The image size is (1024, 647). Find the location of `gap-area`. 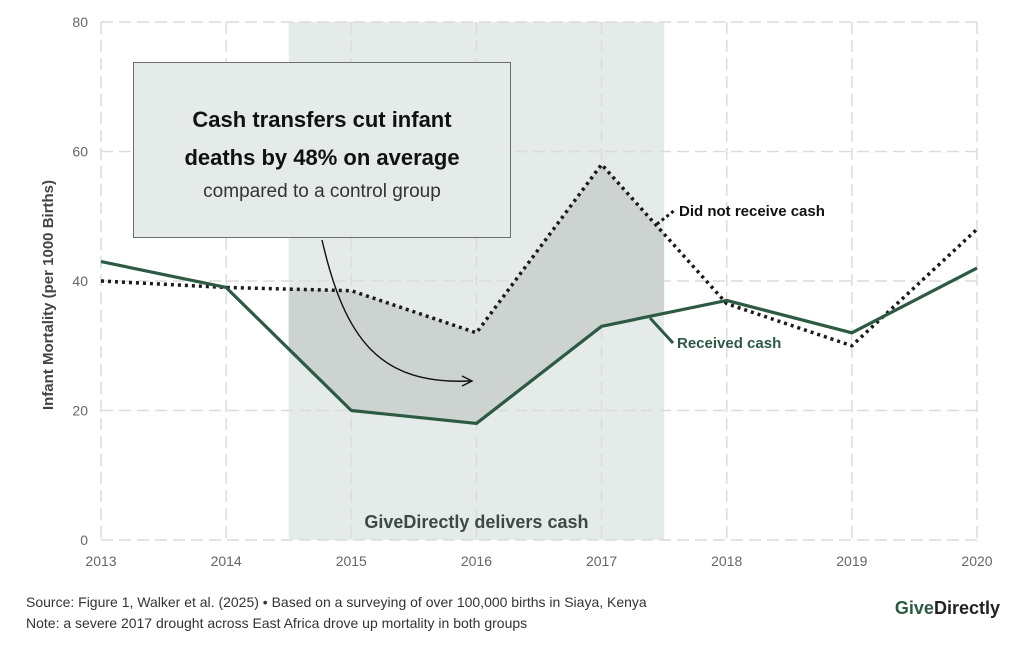

gap-area is located at coordinates (476, 294).